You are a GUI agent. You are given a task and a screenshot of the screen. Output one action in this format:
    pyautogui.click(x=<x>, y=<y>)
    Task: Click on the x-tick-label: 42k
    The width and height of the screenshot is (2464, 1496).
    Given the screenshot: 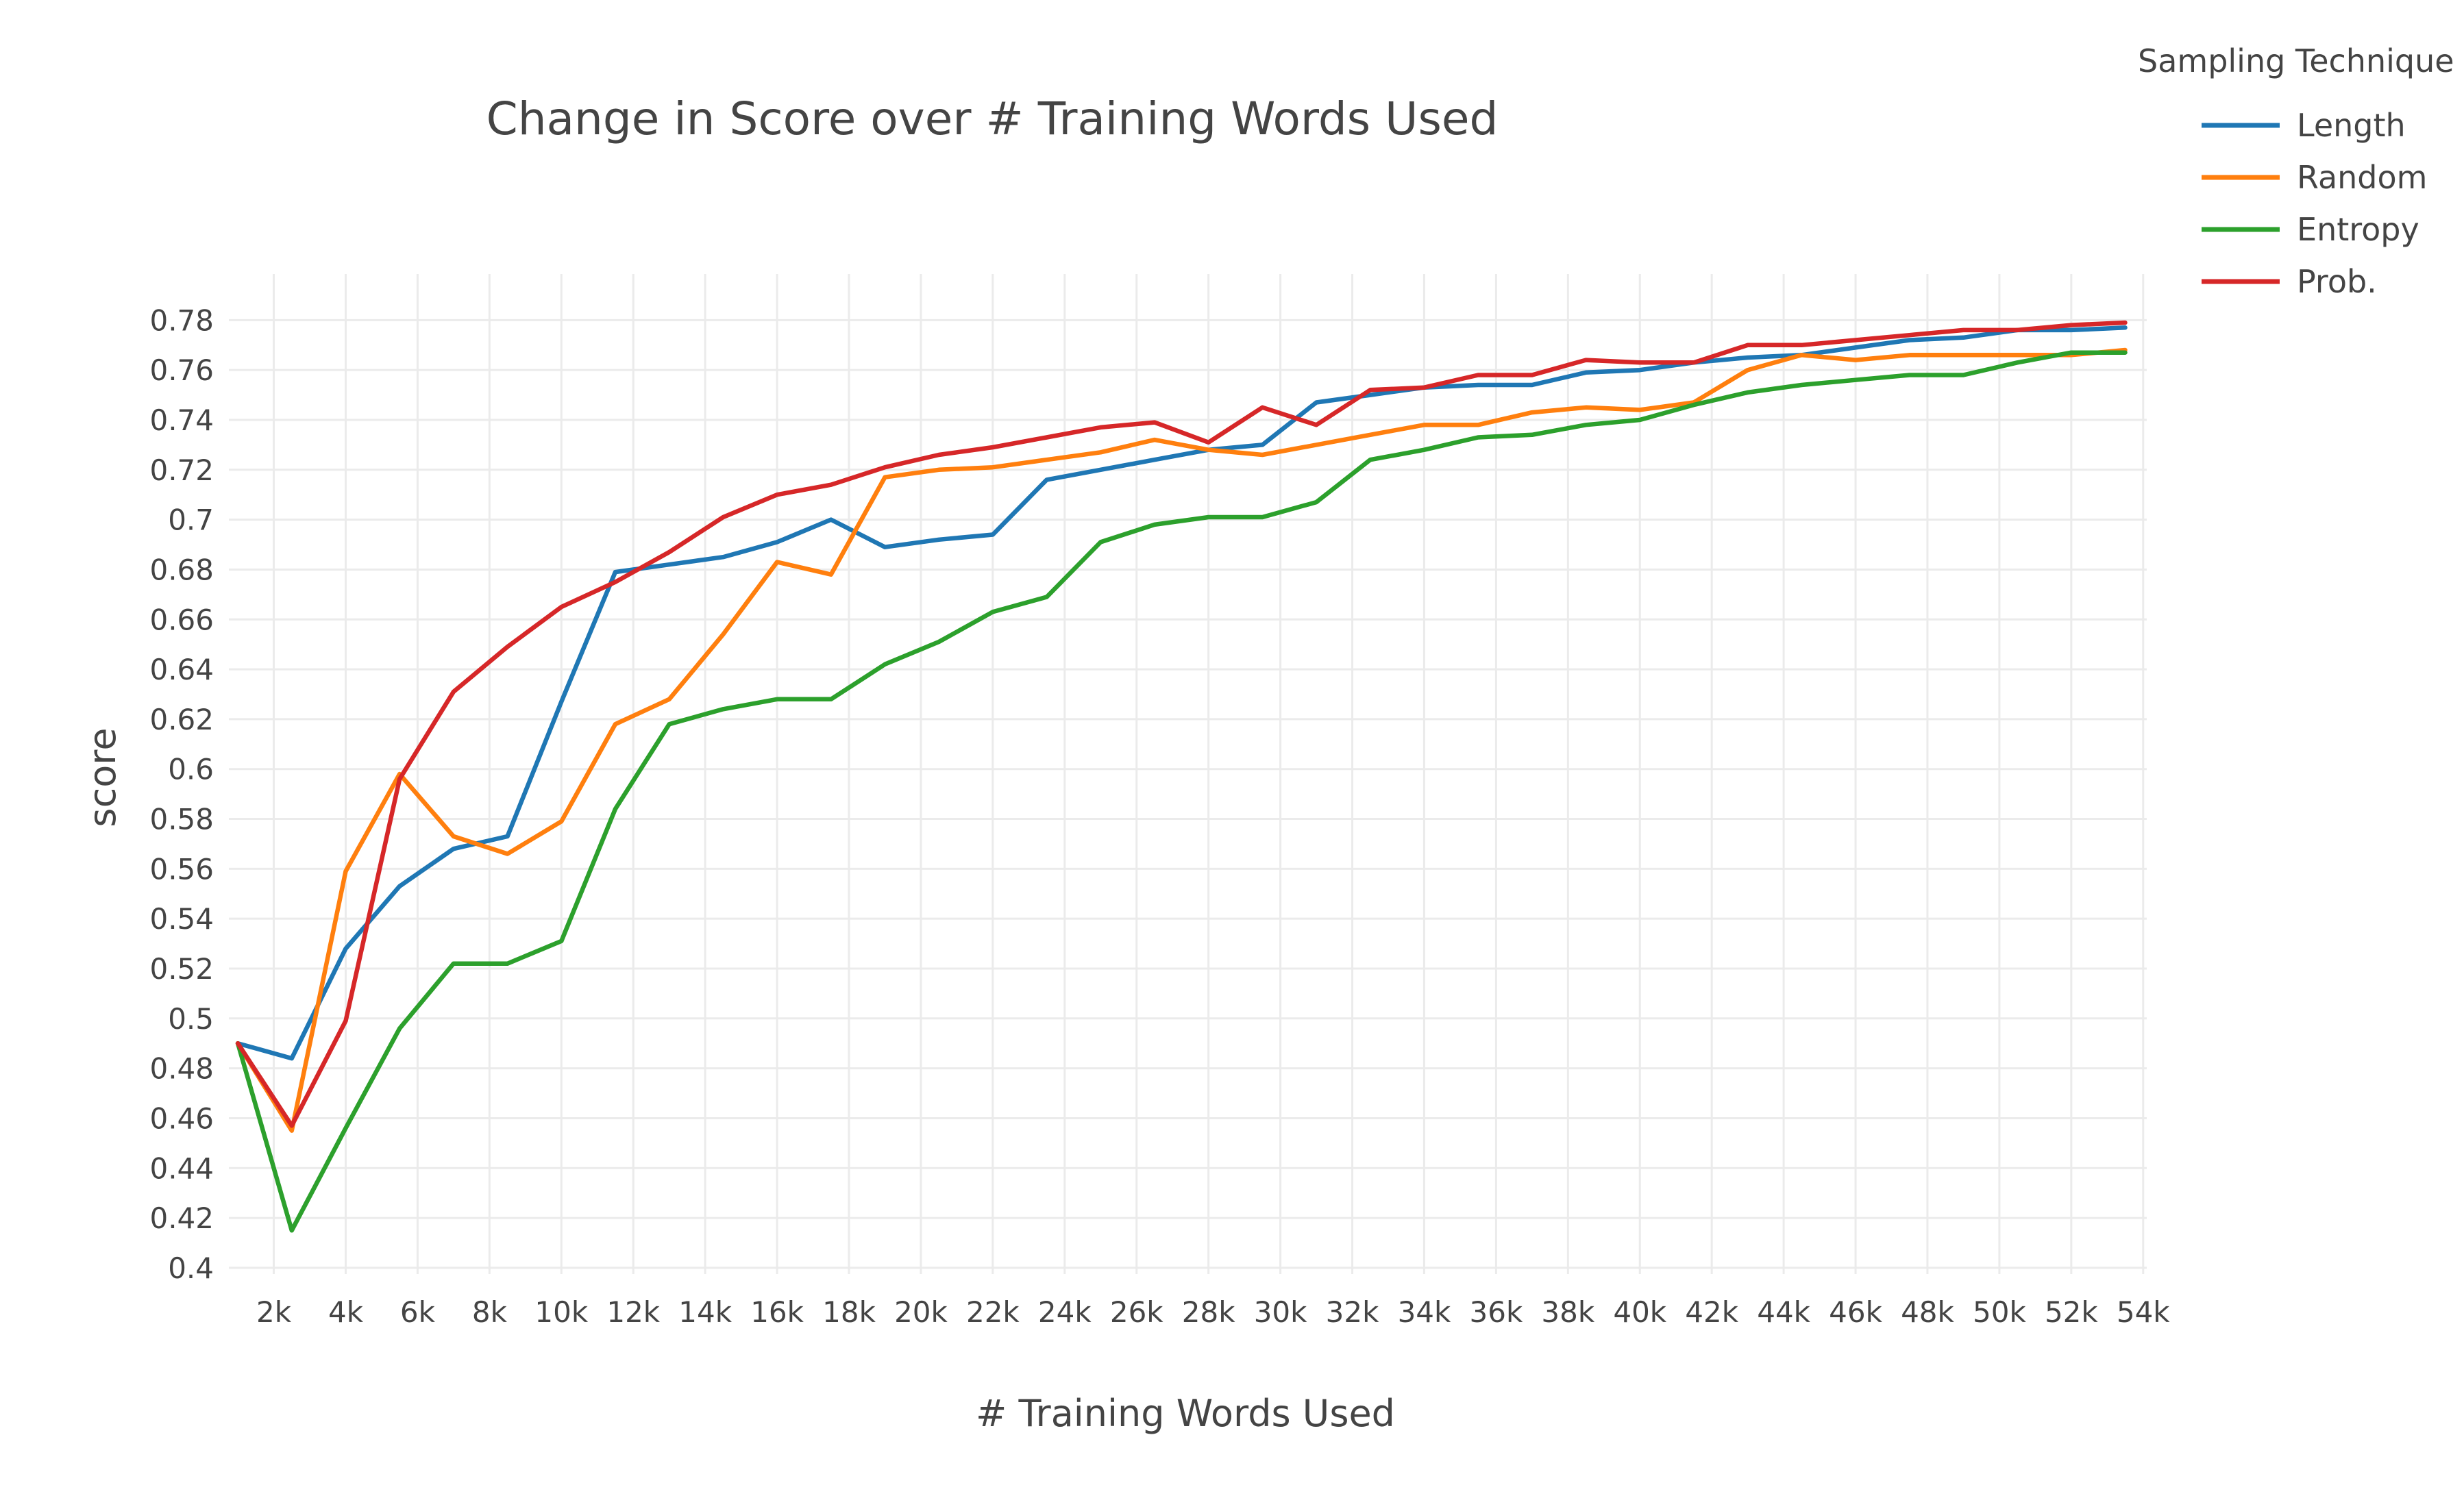 What is the action you would take?
    pyautogui.click(x=1711, y=1312)
    